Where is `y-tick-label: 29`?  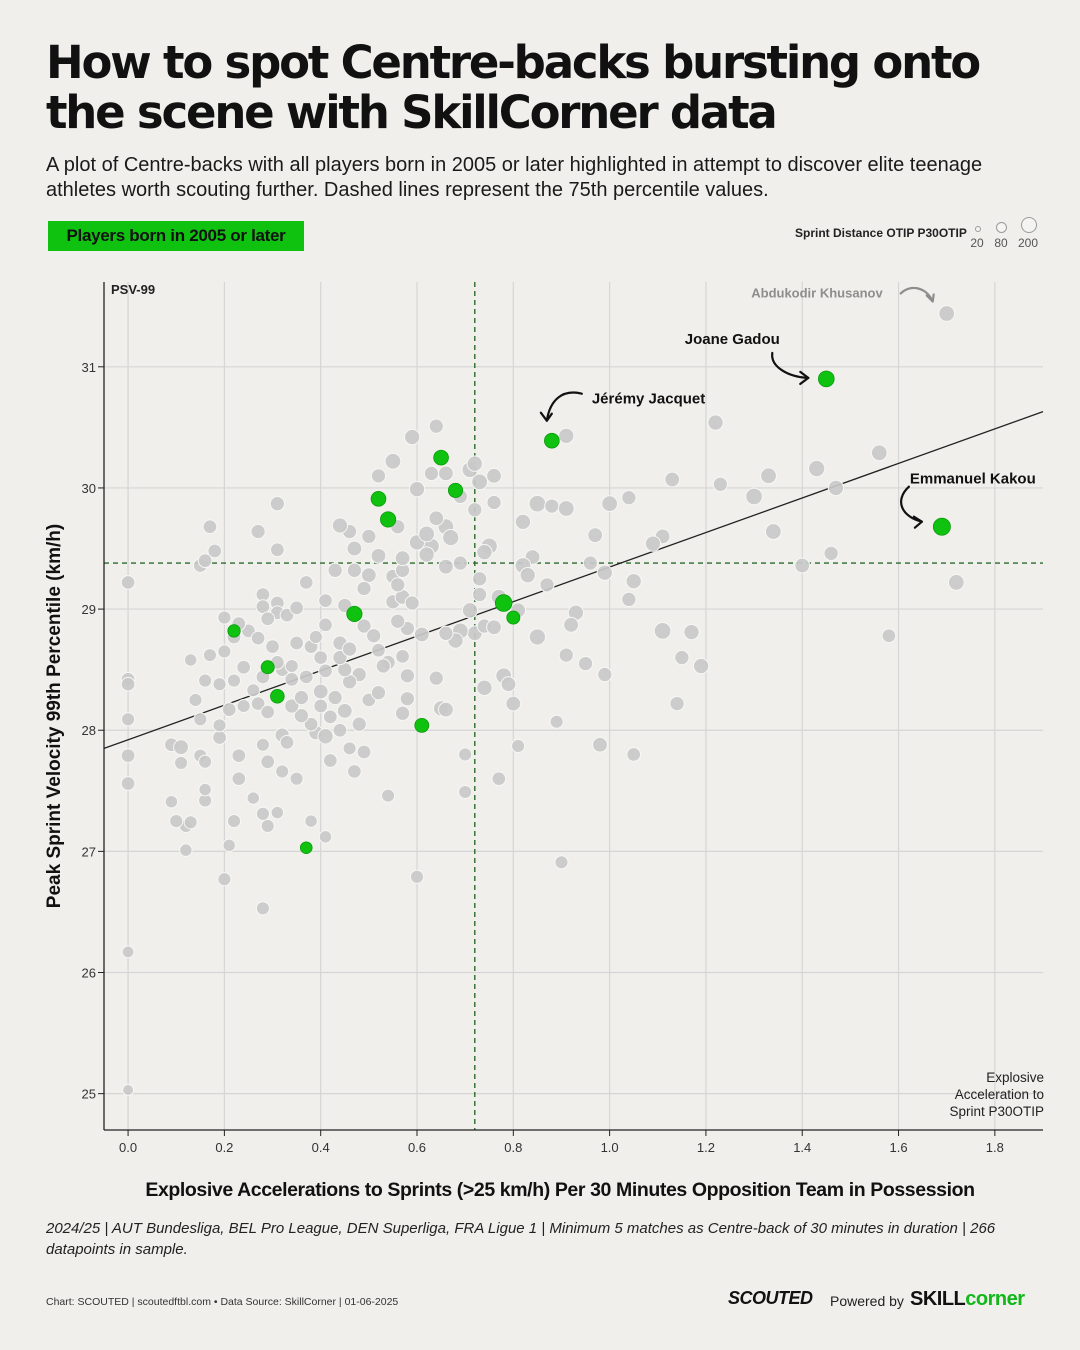
y-tick-label: 29 is located at coordinates (89, 609).